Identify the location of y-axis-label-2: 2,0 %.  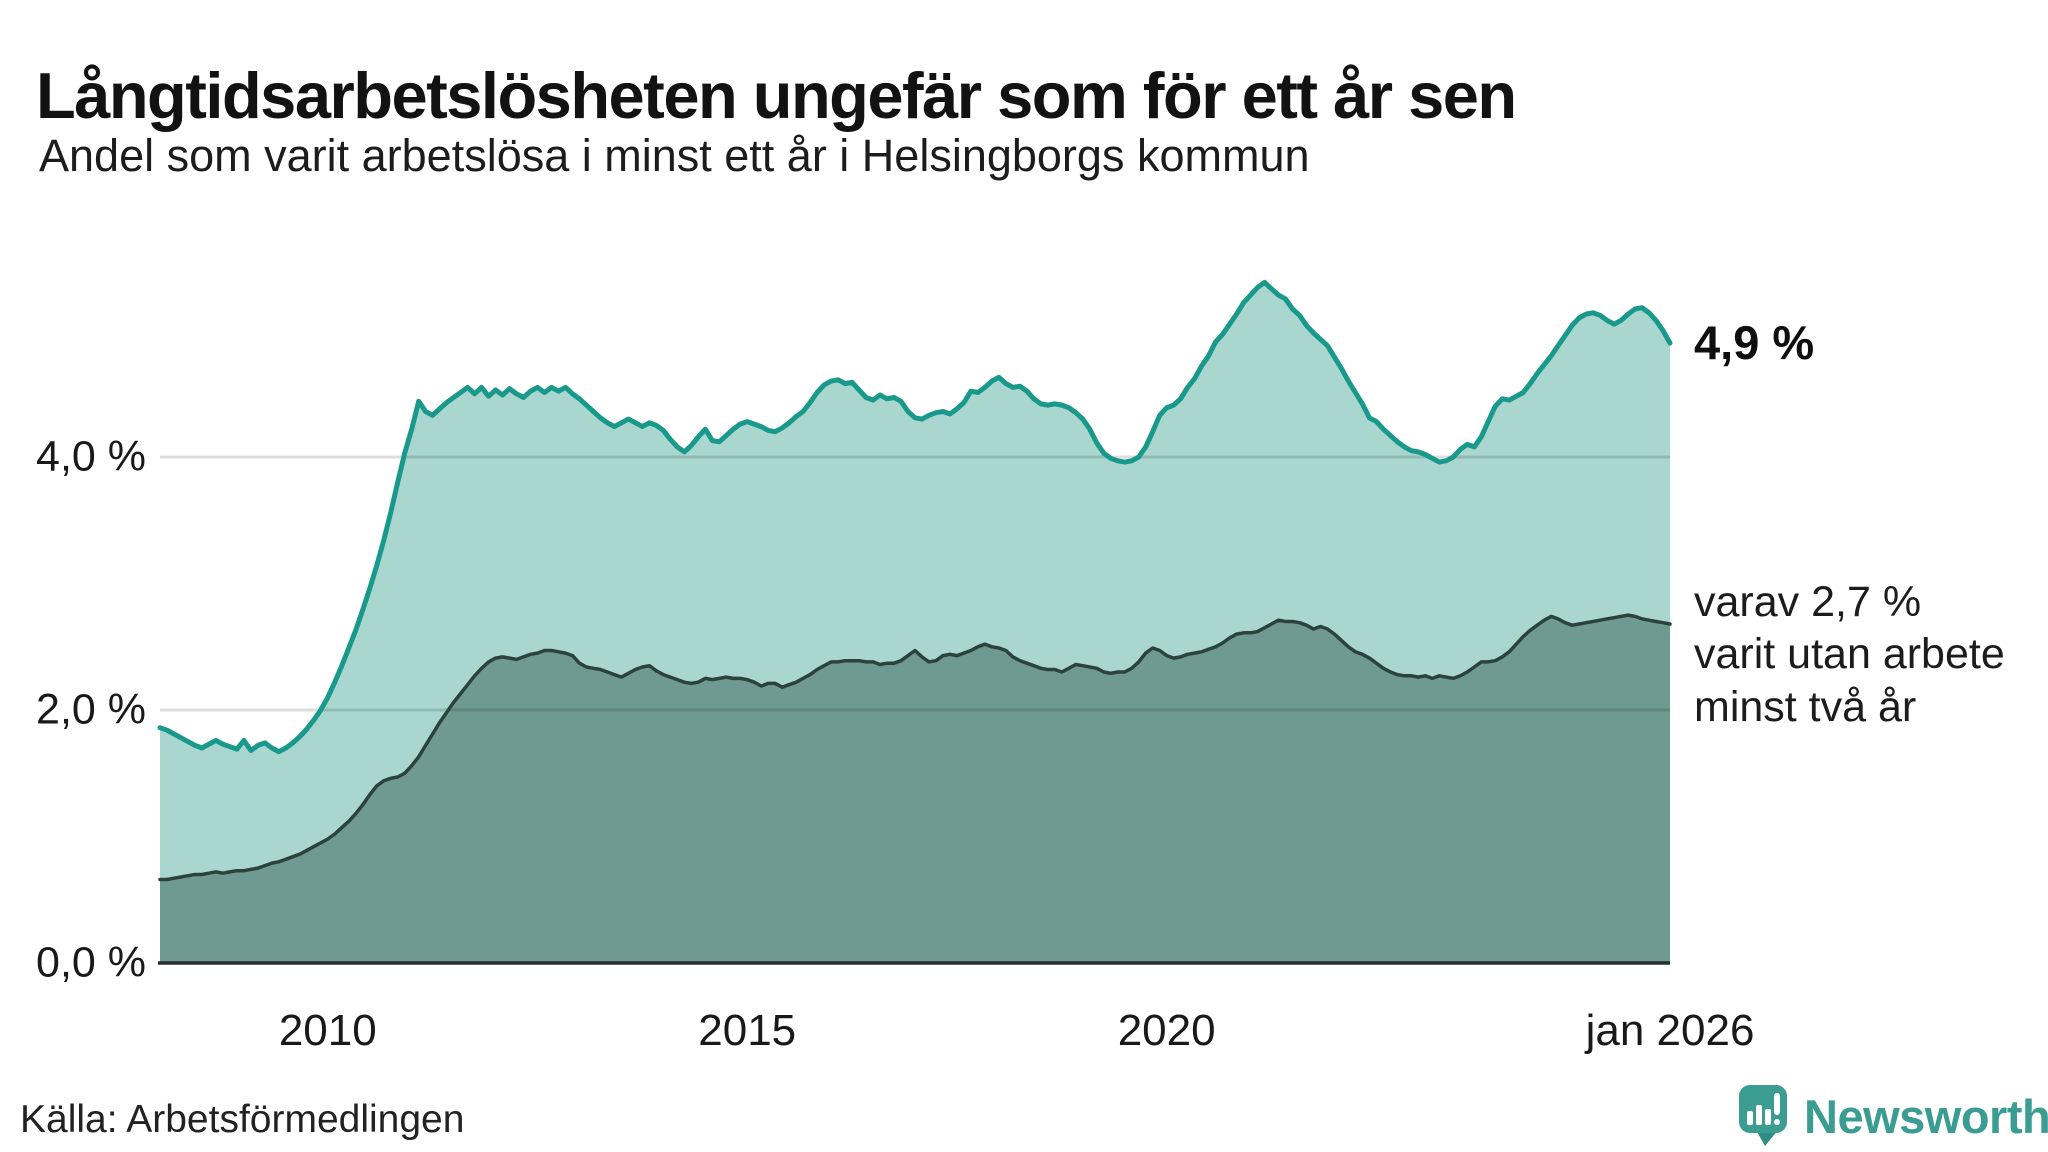
(91, 709).